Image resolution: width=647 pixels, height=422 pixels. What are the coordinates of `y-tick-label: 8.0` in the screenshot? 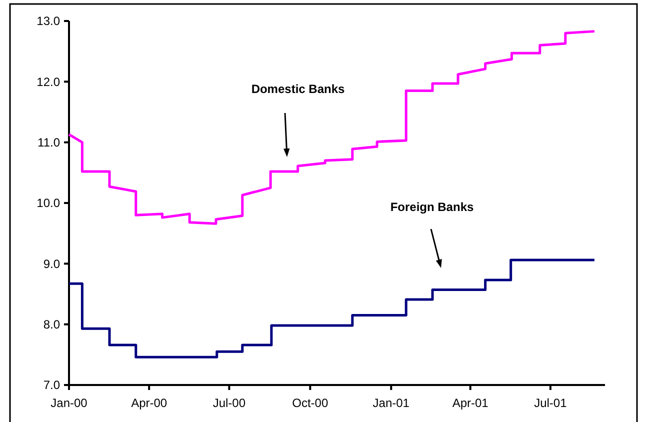 It's located at (51, 325).